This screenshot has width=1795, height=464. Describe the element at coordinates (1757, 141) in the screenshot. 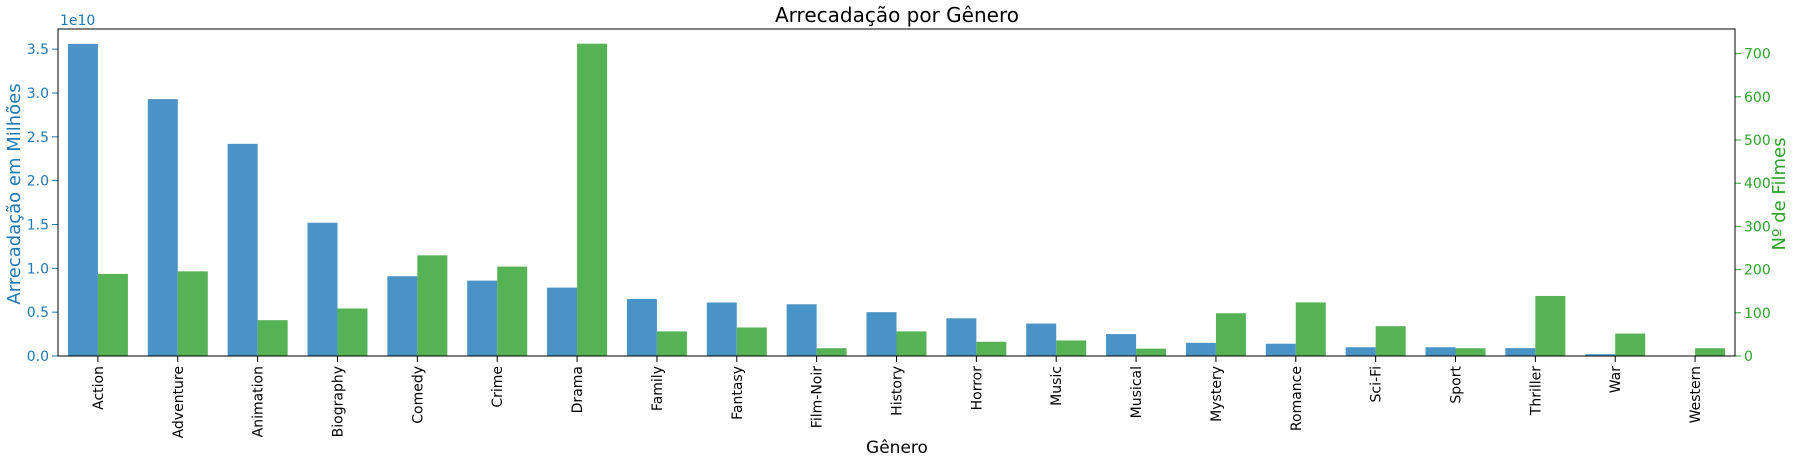

I see `right-y-tick-label: 500` at that location.